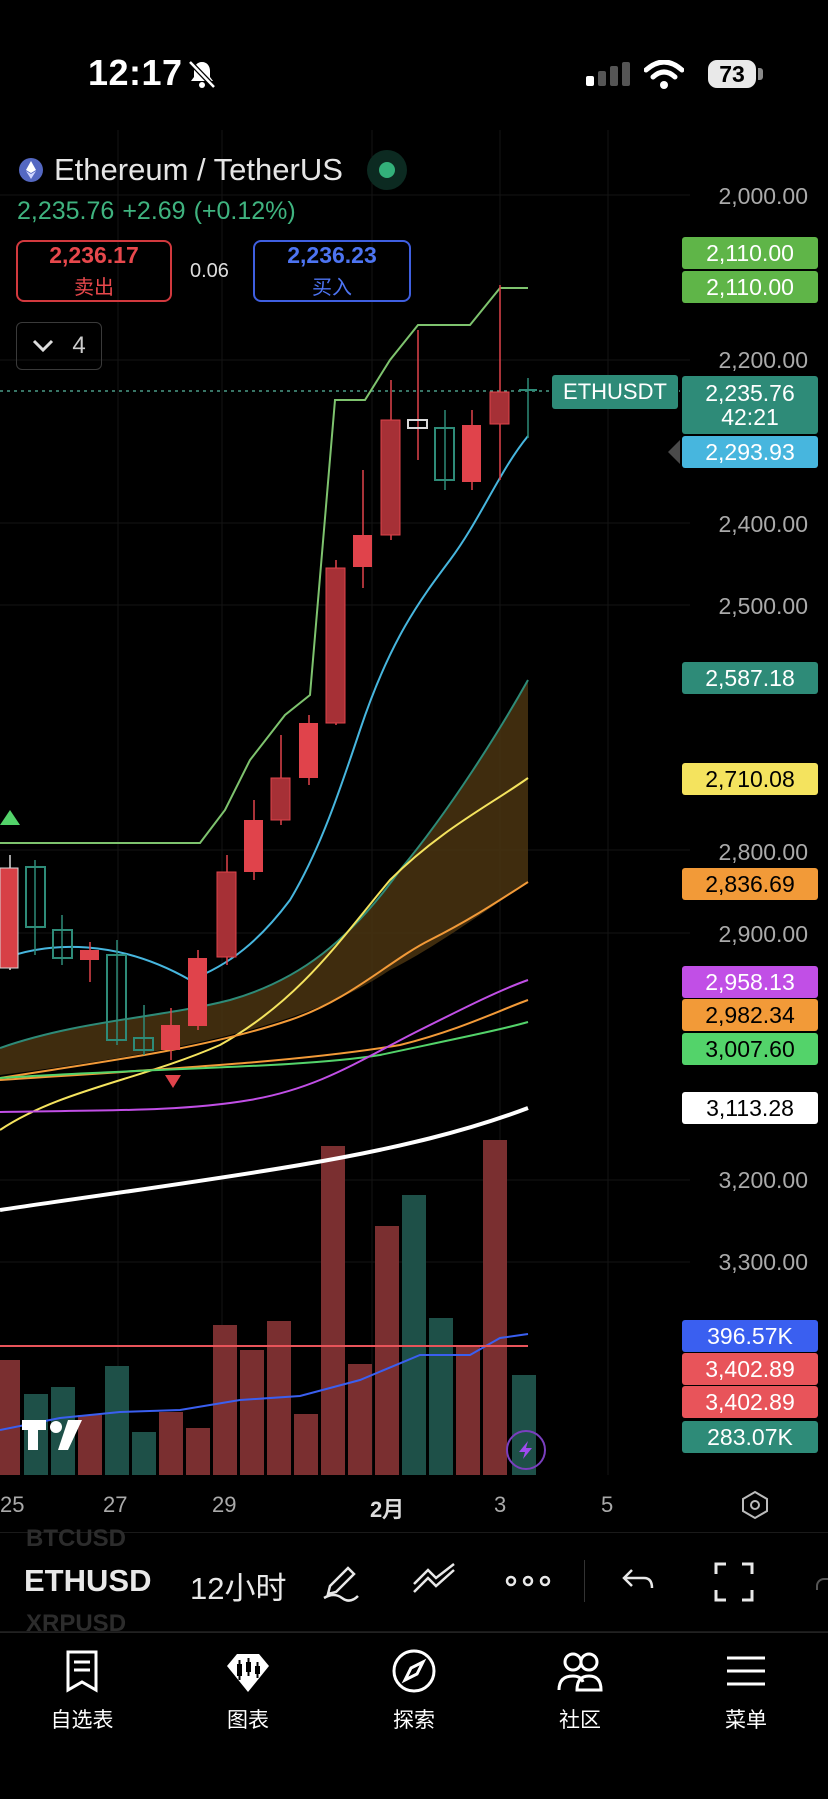  Describe the element at coordinates (750, 1015) in the screenshot. I see `price-tag-ma-orange-slow: 2,982.34` at that location.